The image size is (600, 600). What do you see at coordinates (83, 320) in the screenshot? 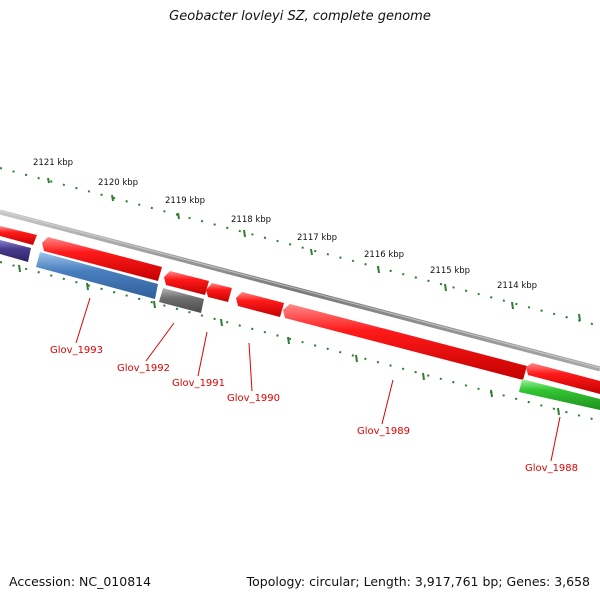
I see `callout-line-glov1993` at bounding box center [83, 320].